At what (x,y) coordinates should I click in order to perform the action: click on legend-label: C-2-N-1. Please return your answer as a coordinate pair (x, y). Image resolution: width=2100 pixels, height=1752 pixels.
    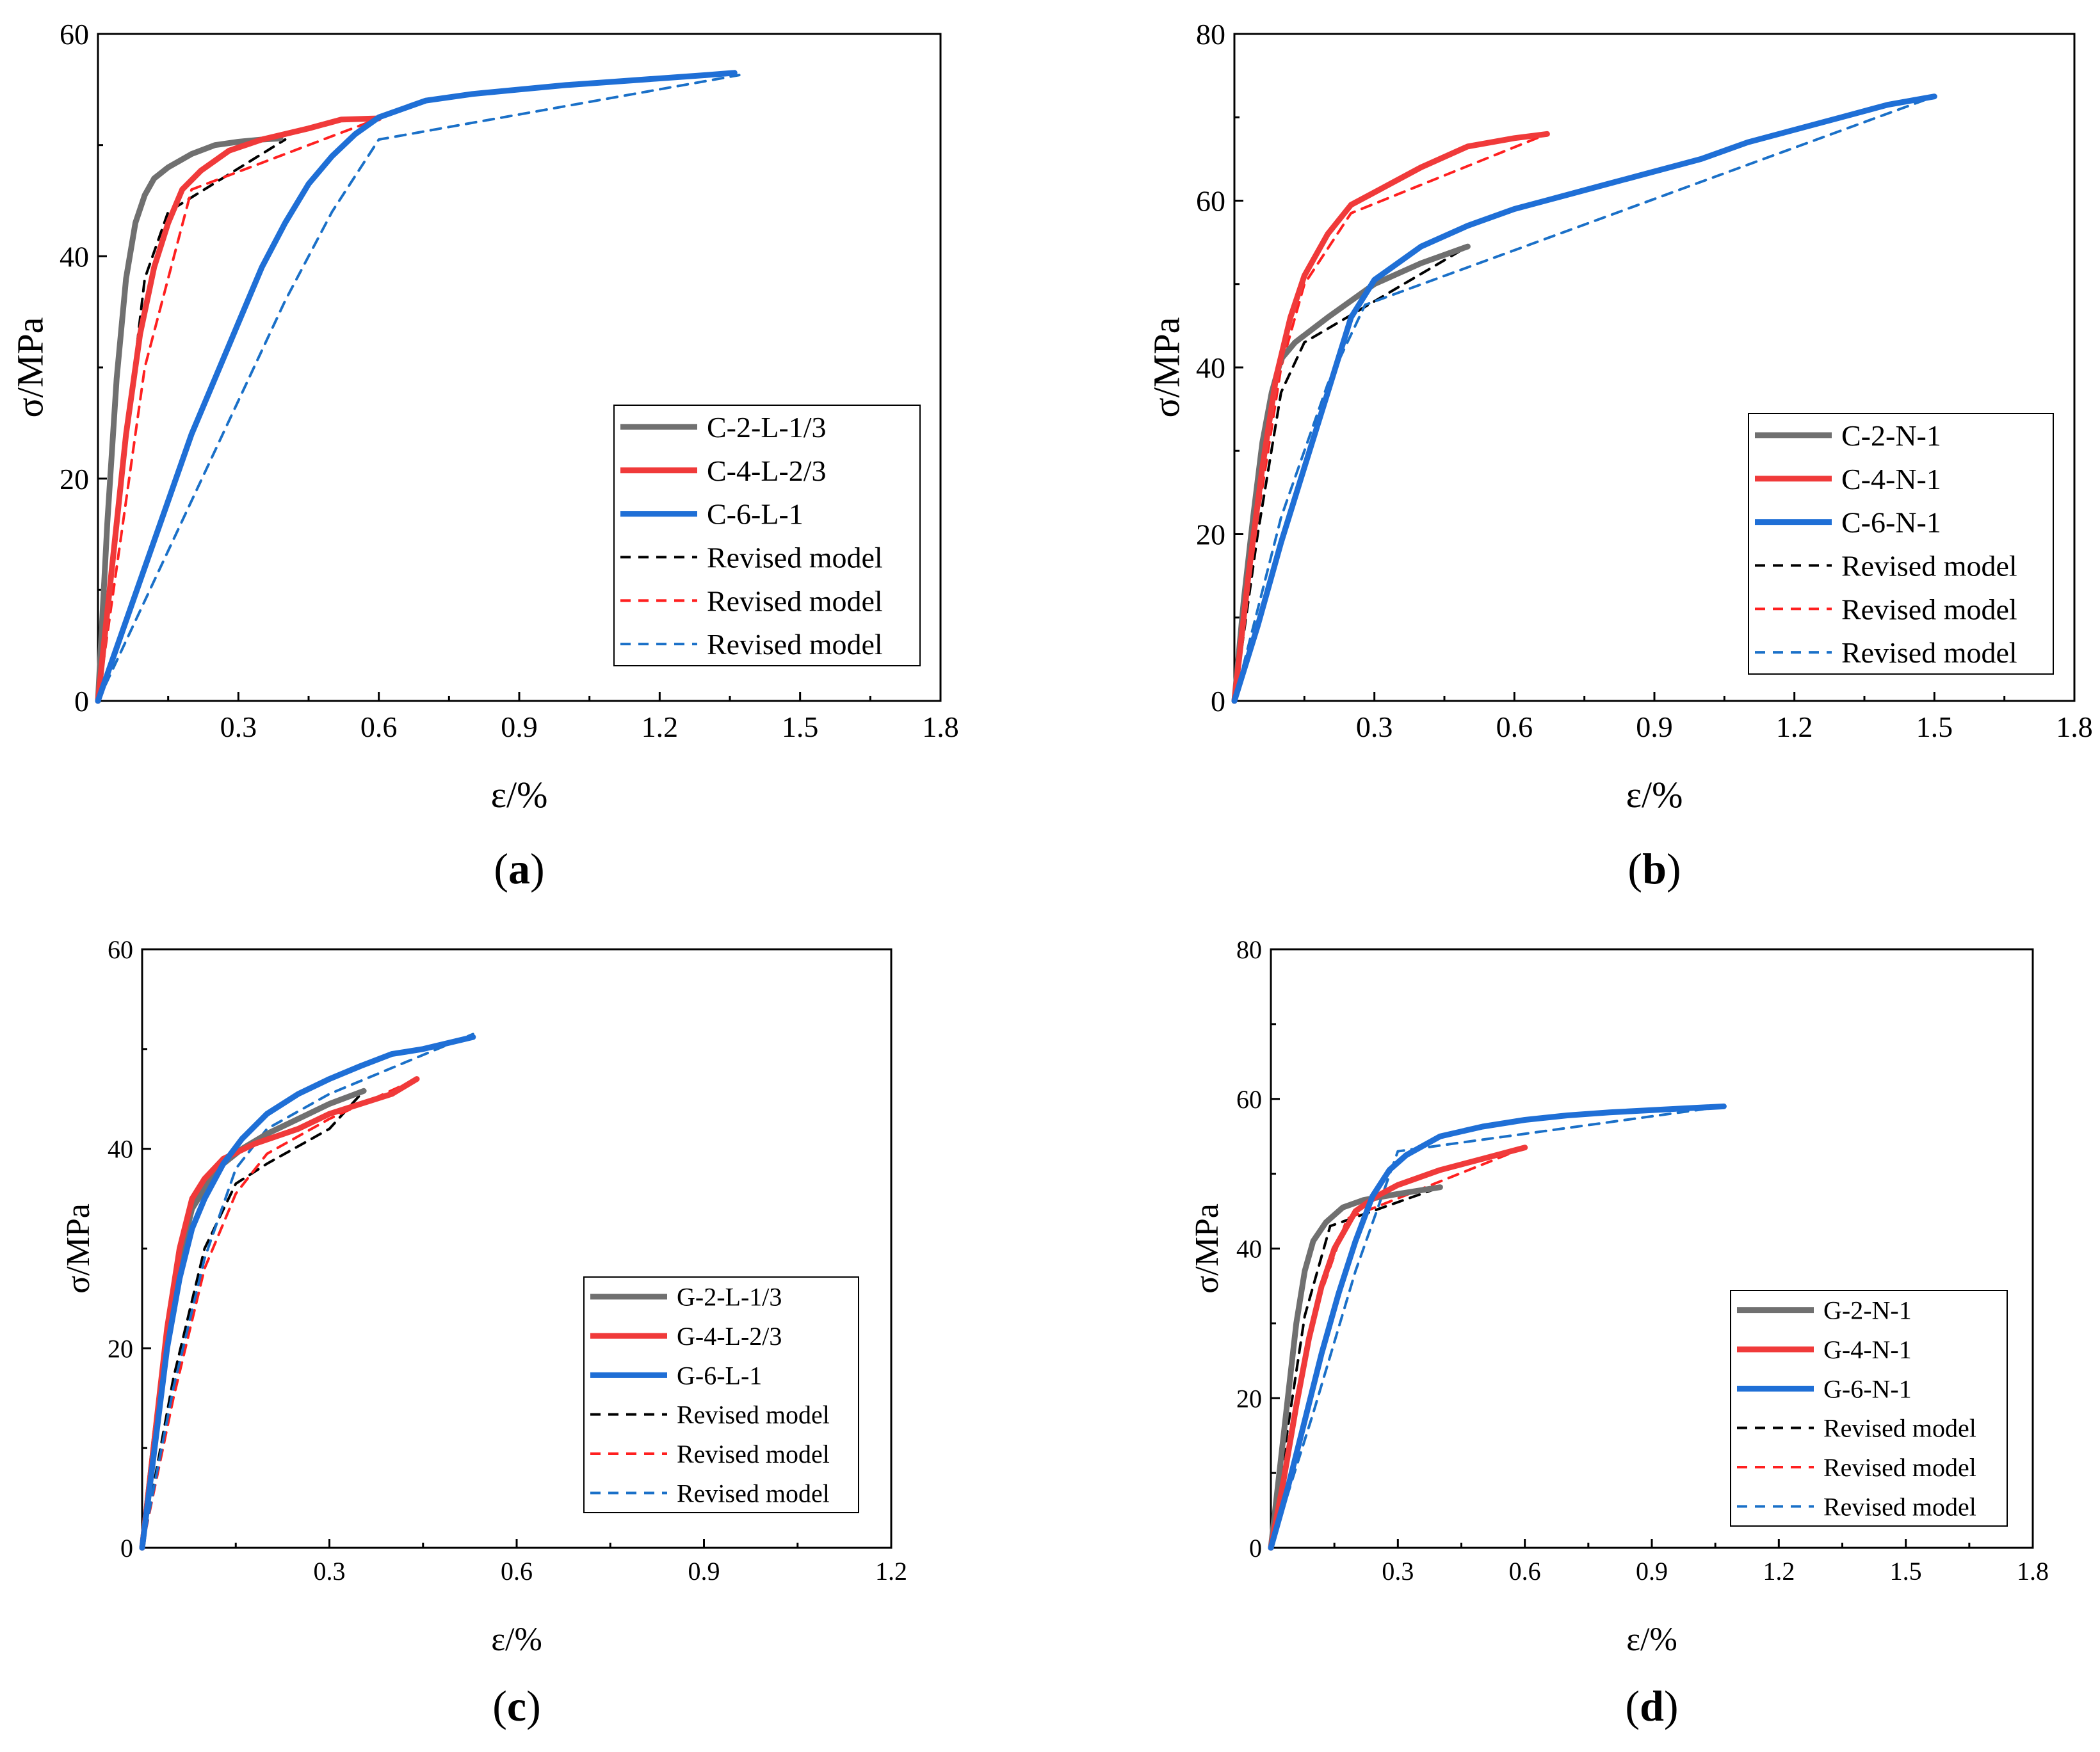
    Looking at the image, I should click on (1891, 435).